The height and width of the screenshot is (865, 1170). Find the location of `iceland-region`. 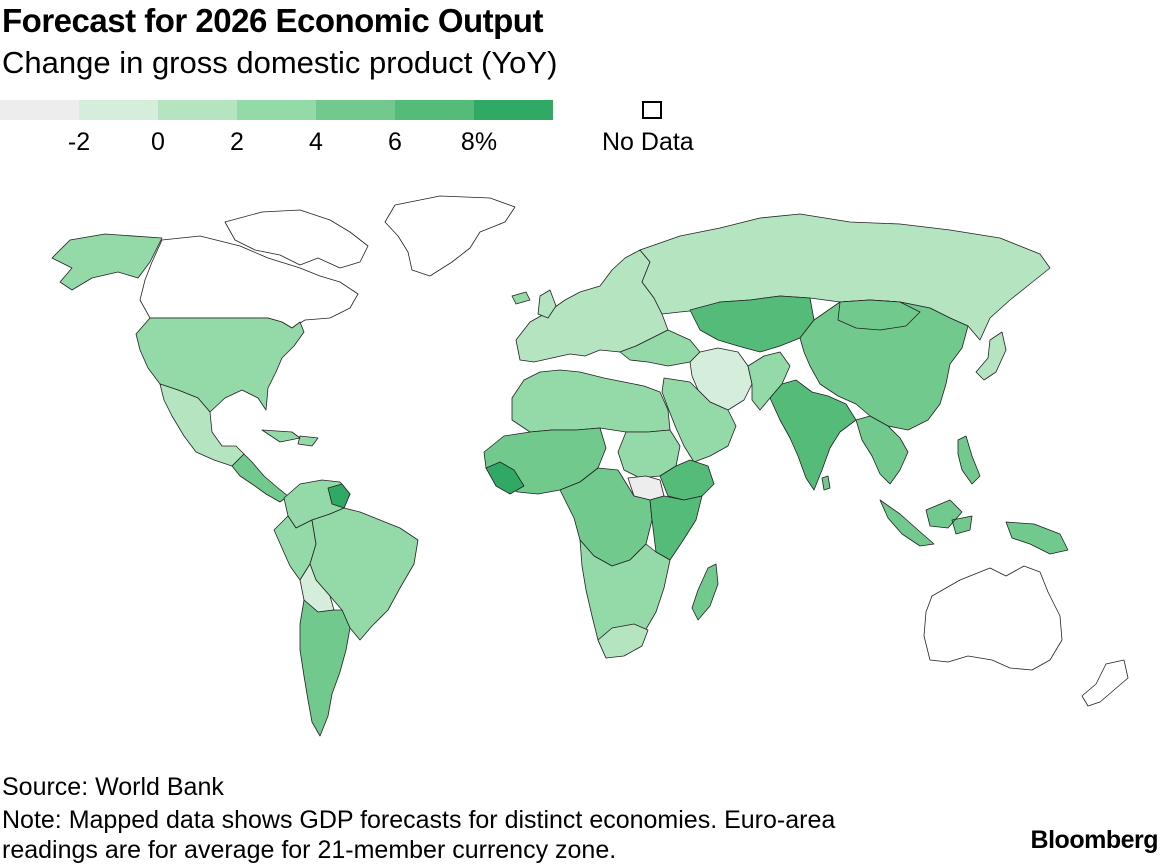

iceland-region is located at coordinates (521, 298).